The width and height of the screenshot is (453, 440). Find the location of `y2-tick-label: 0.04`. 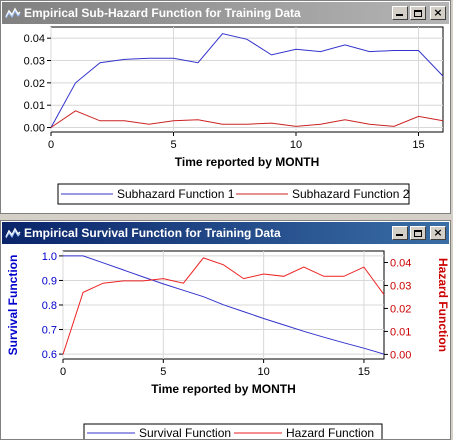

y2-tick-label: 0.04 is located at coordinates (400, 263).